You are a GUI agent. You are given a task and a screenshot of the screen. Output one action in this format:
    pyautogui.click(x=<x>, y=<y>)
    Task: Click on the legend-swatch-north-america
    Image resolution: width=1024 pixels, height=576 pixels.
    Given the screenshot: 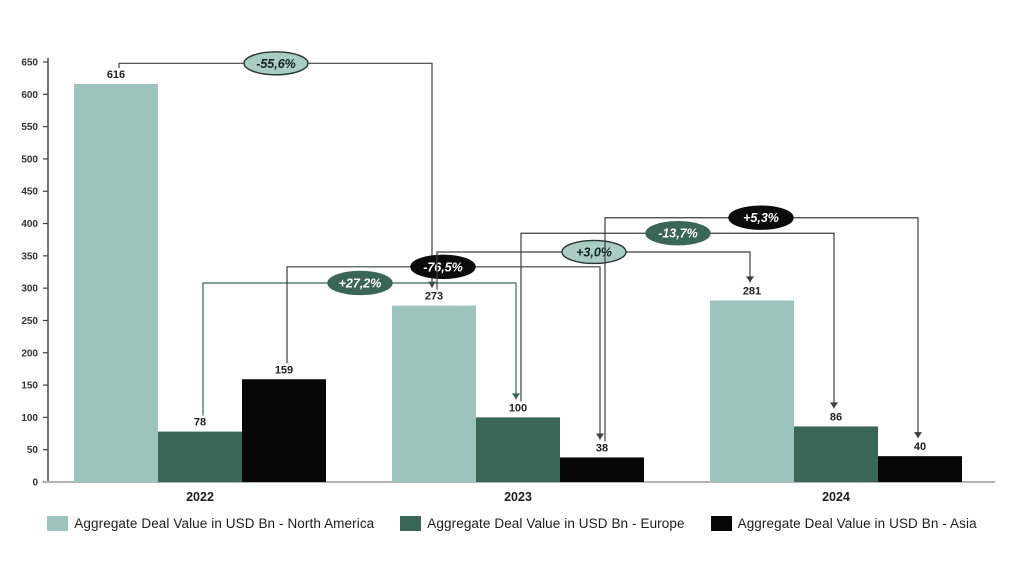 What is the action you would take?
    pyautogui.click(x=58, y=523)
    